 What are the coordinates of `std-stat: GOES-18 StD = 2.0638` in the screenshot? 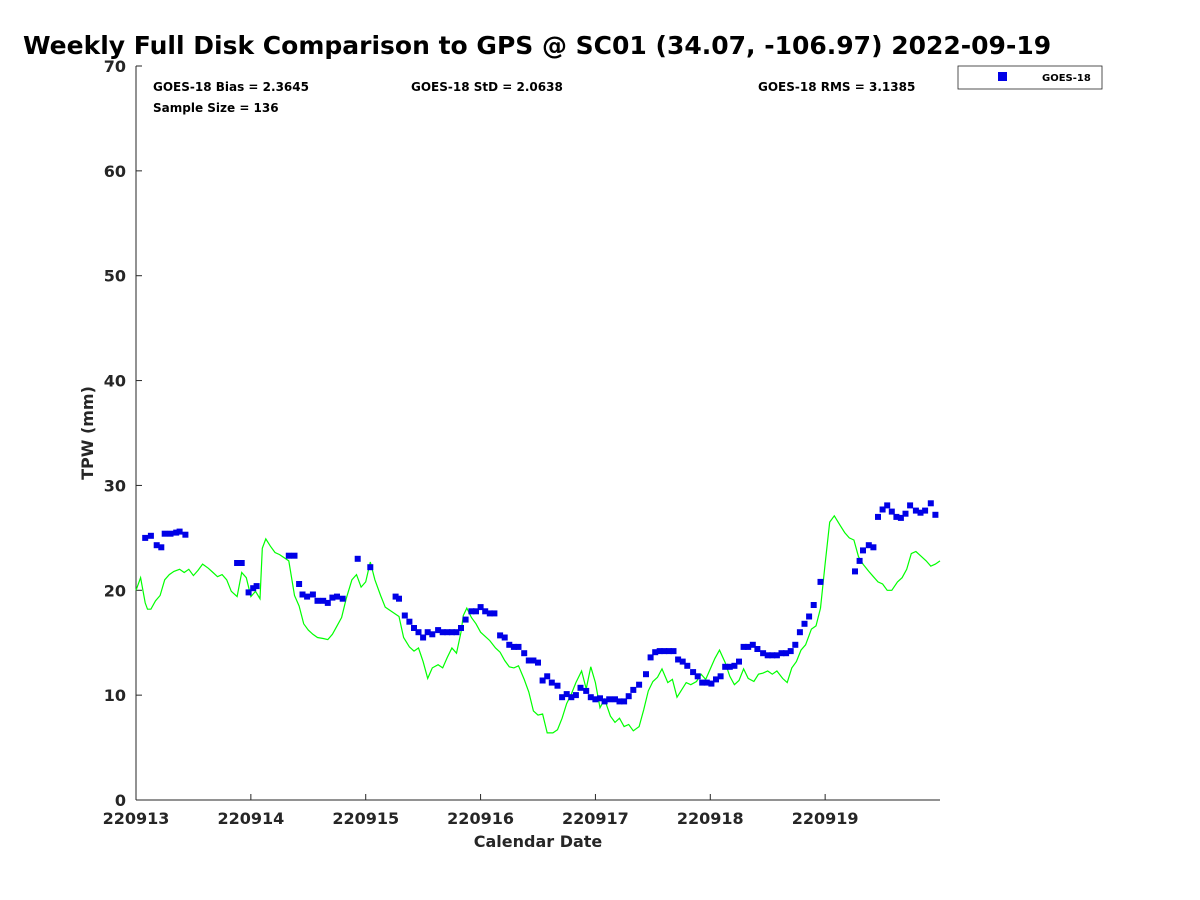 It's located at (487, 87).